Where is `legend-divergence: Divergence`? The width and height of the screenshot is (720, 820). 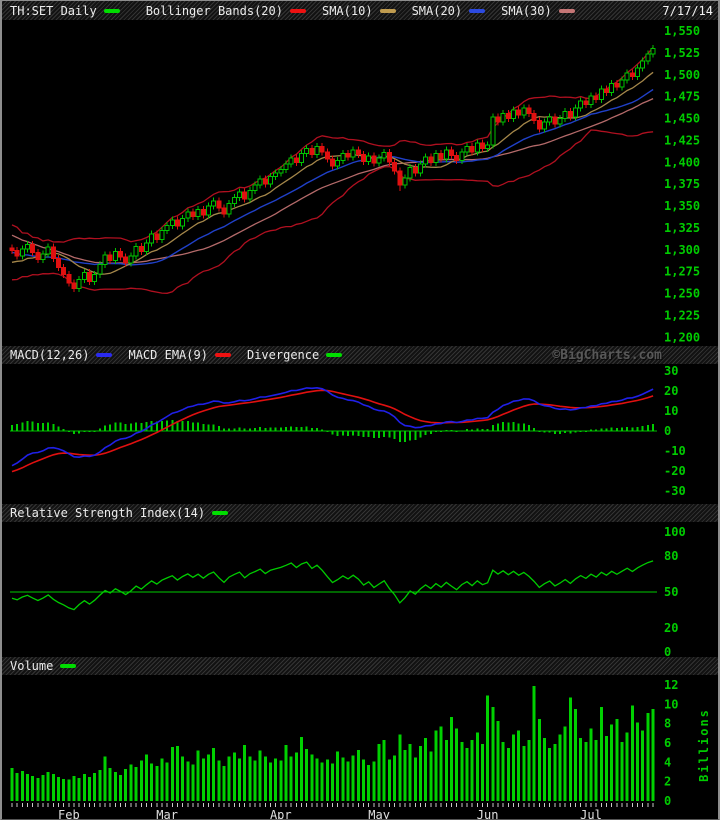 legend-divergence: Divergence is located at coordinates (294, 355).